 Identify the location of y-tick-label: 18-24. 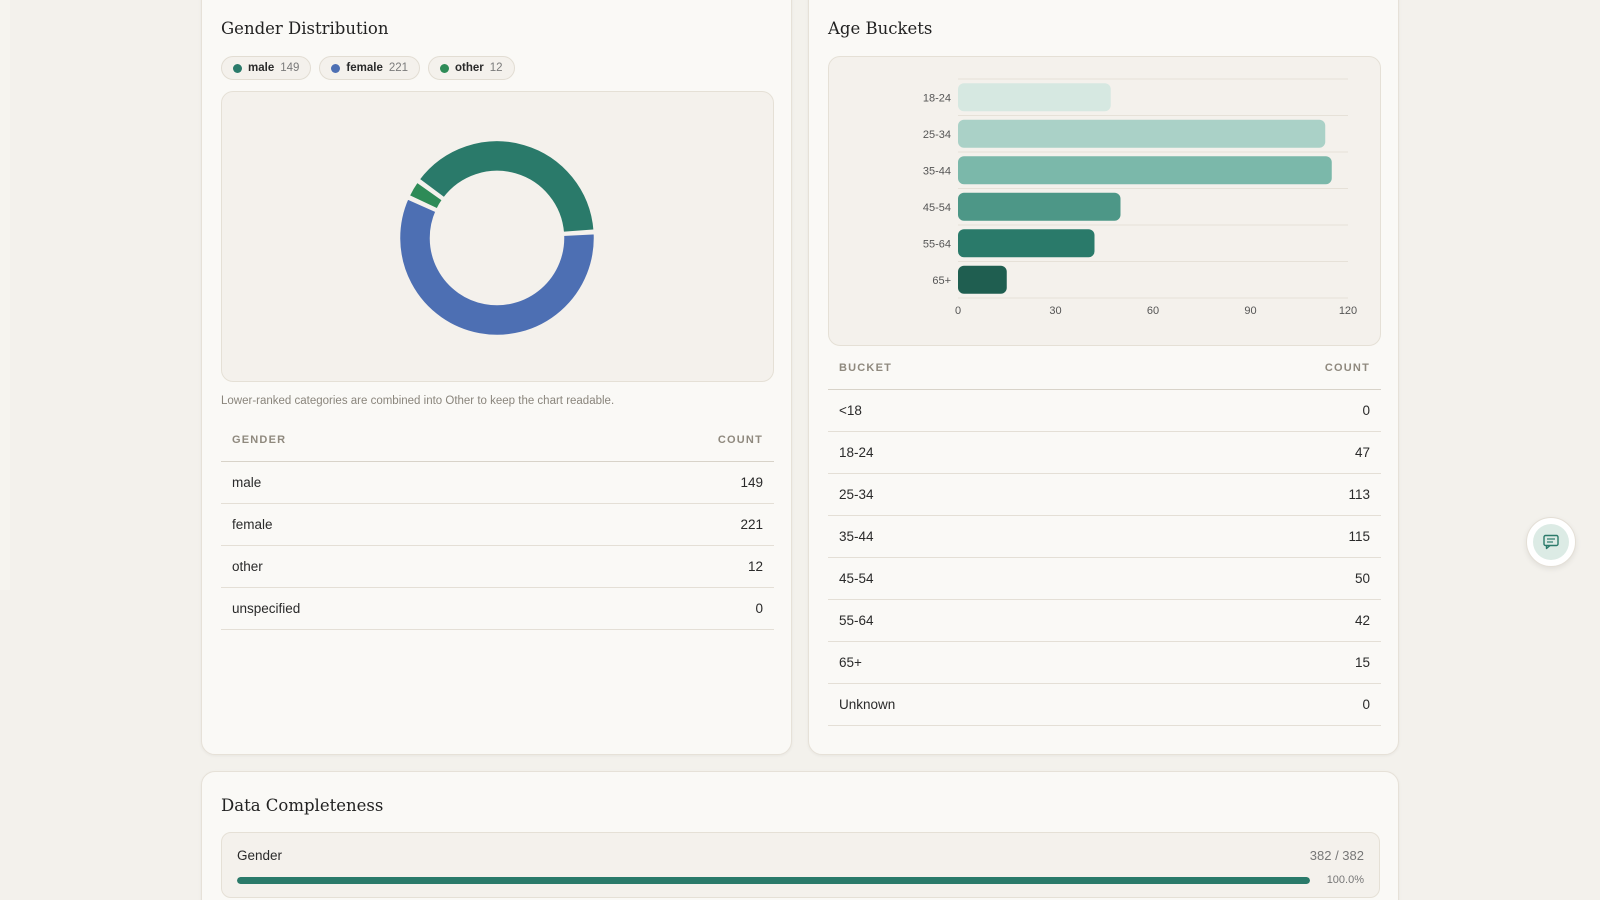
(937, 98).